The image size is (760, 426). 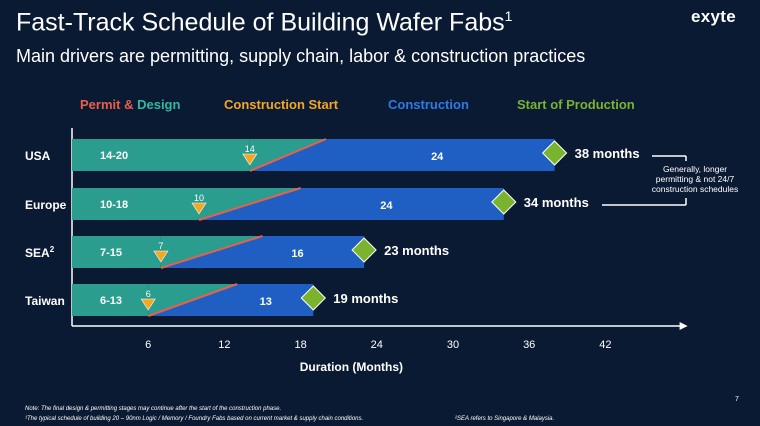 What do you see at coordinates (100, 104) in the screenshot?
I see `legend-permit-word: Permit` at bounding box center [100, 104].